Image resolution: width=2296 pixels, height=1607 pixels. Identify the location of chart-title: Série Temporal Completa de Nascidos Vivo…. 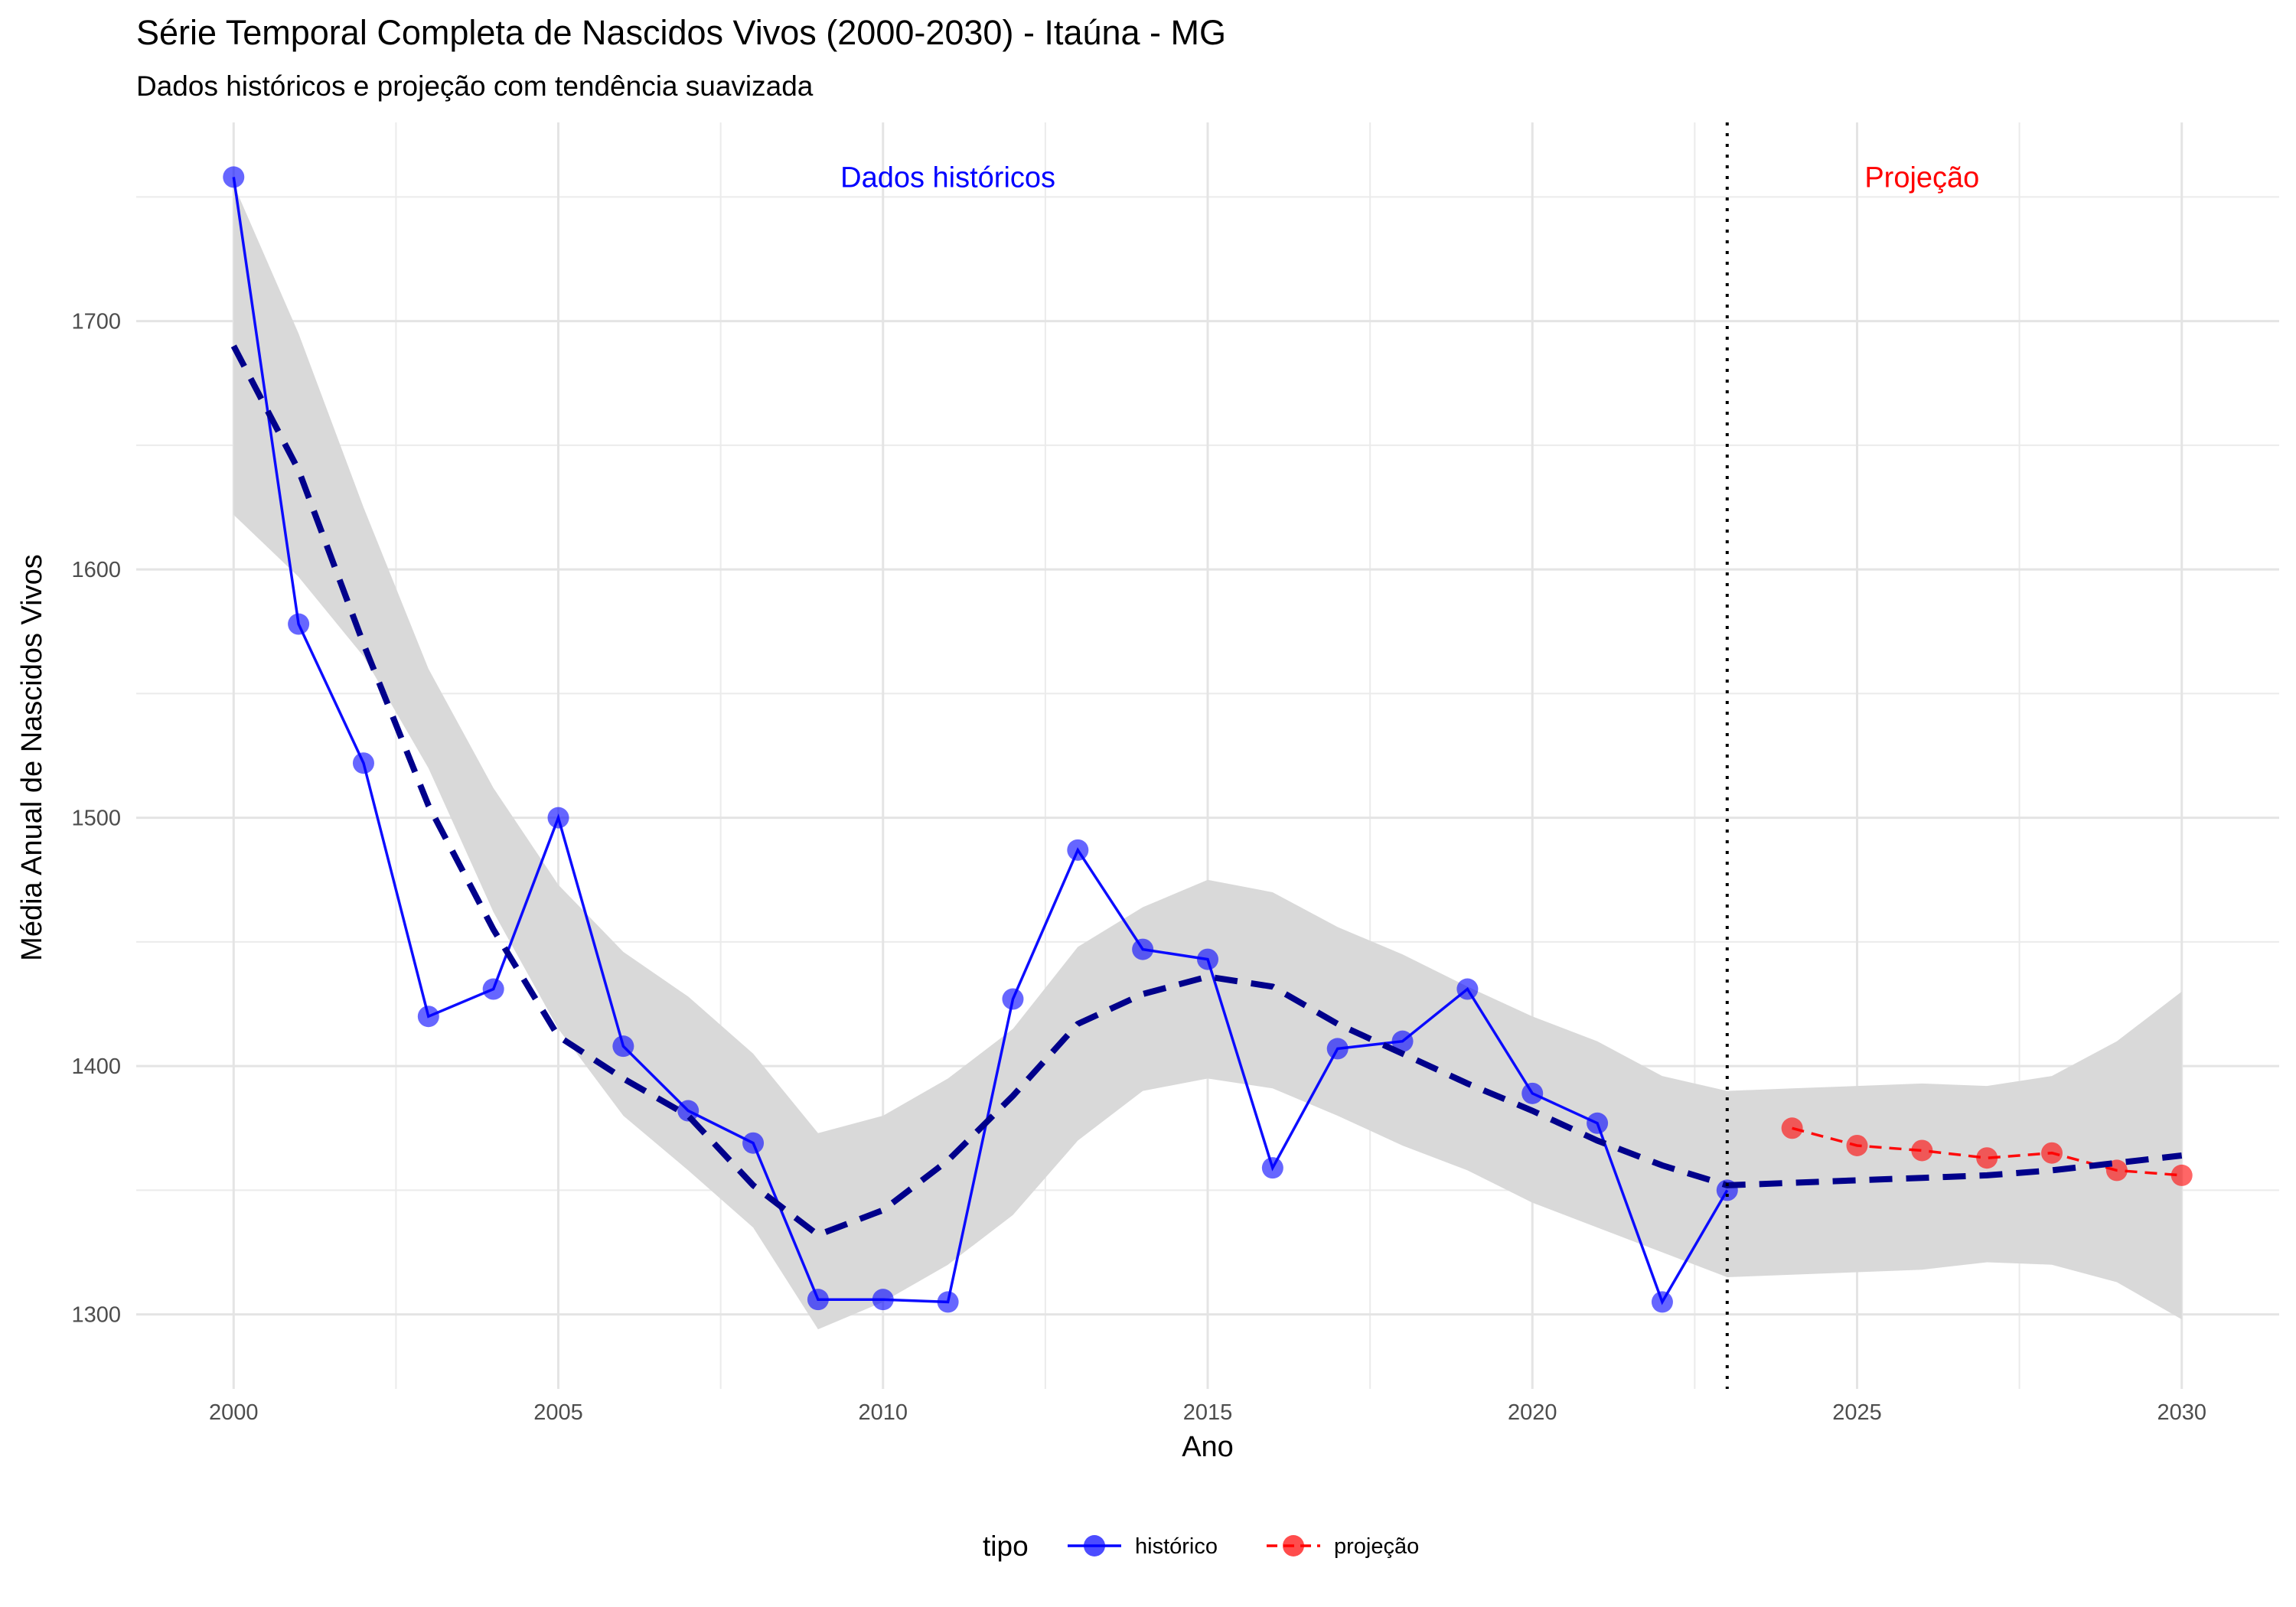
(681, 32).